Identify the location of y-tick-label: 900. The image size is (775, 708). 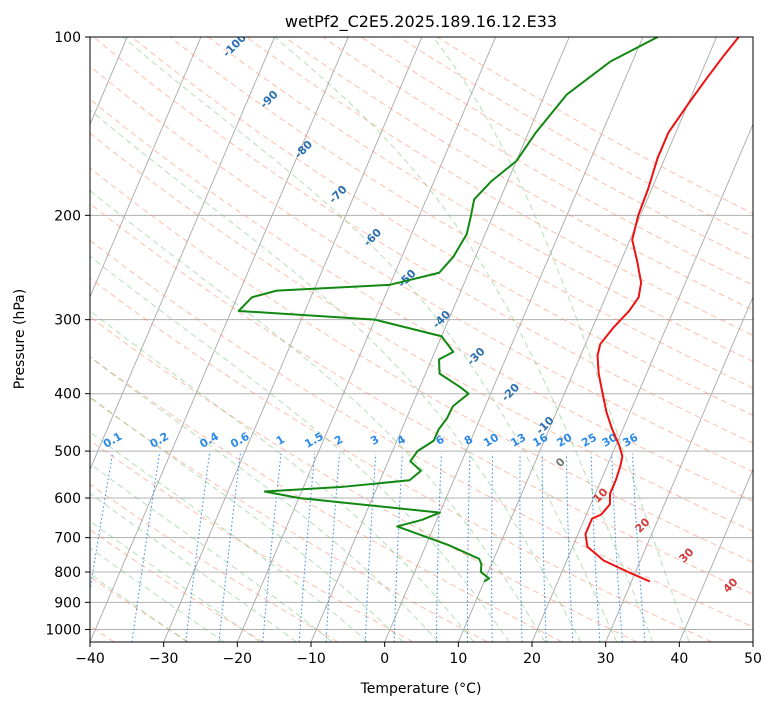
(67, 603).